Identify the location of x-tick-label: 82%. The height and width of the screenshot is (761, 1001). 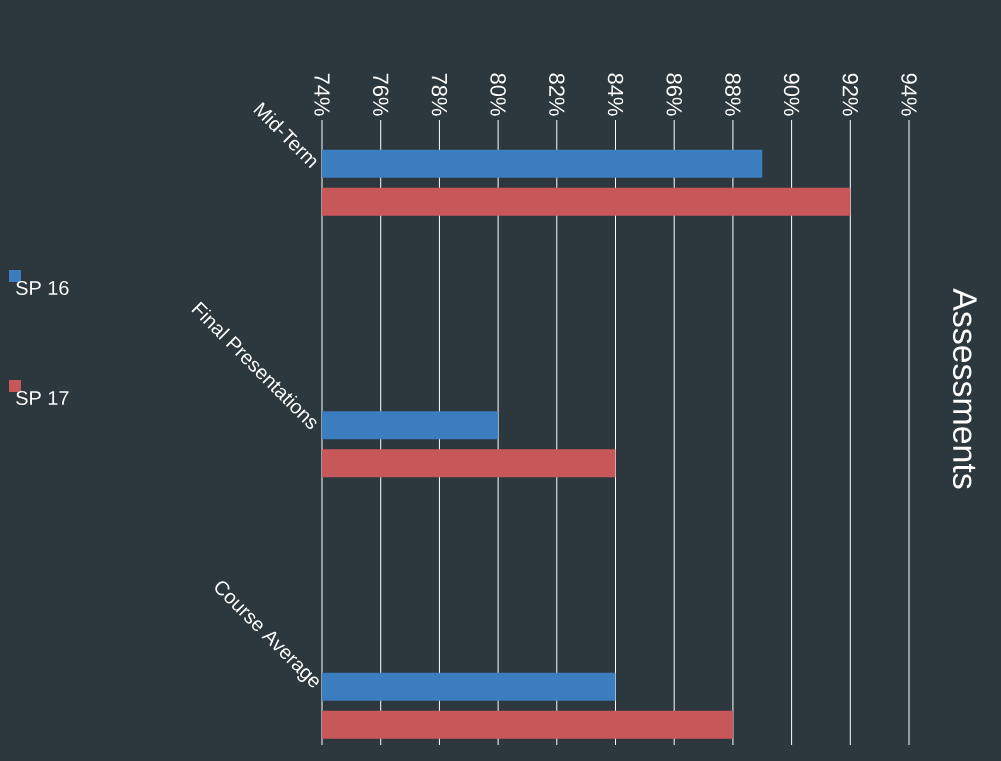
(557, 94).